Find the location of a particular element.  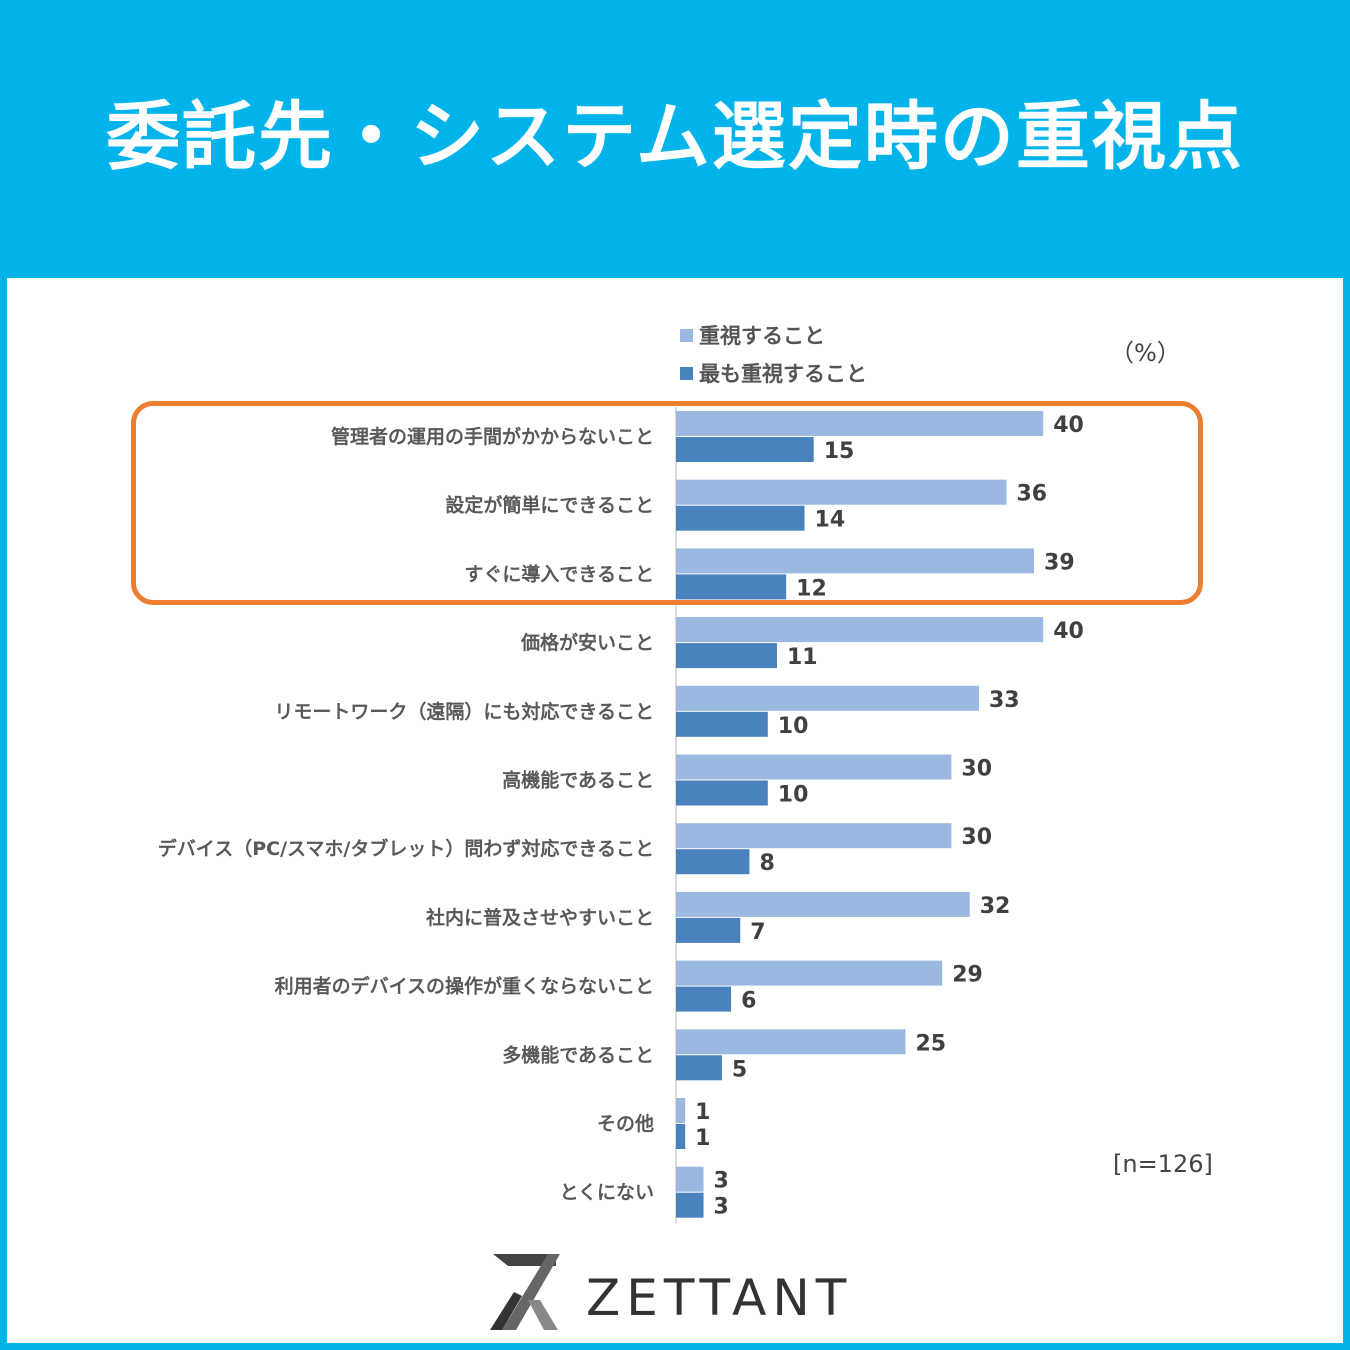

category-label: 利用者のデバイスの操作が重くならないこと is located at coordinates (464, 986).